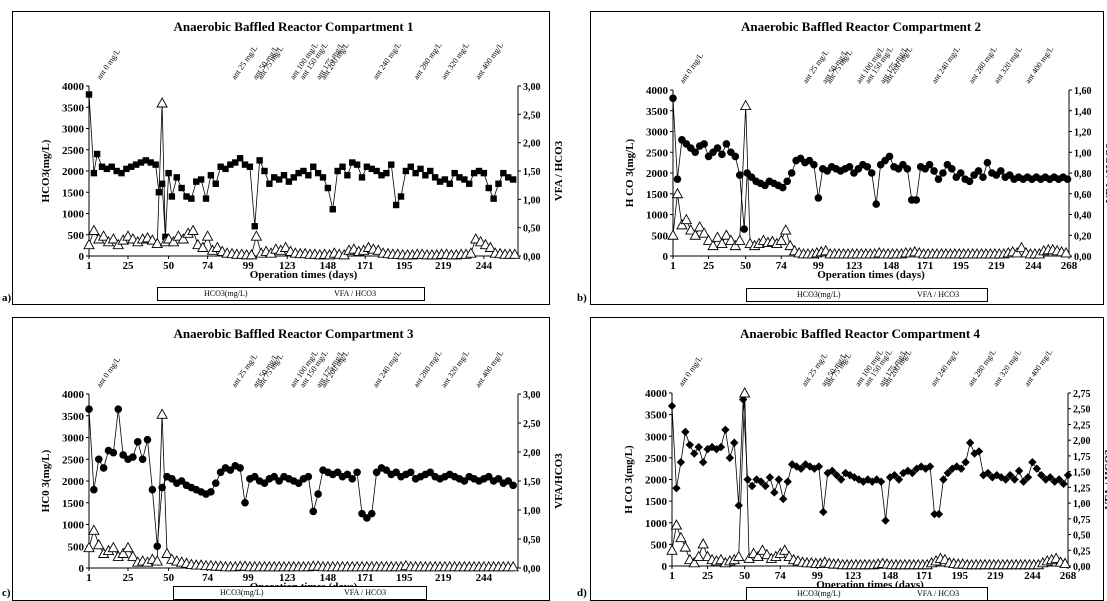  I want to click on y-tick-label-left: 500, so click(660, 236).